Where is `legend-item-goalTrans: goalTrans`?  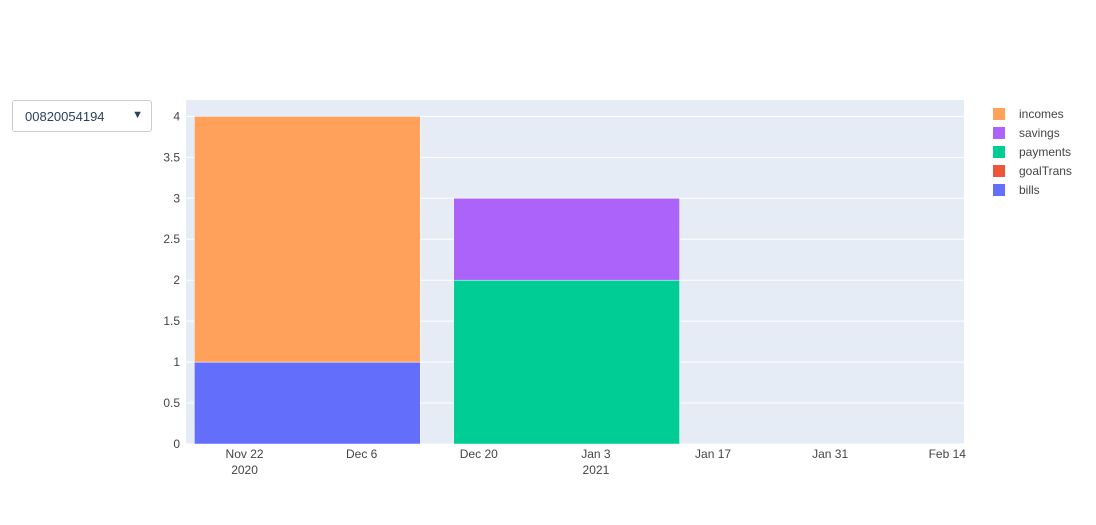
legend-item-goalTrans: goalTrans is located at coordinates (1032, 171).